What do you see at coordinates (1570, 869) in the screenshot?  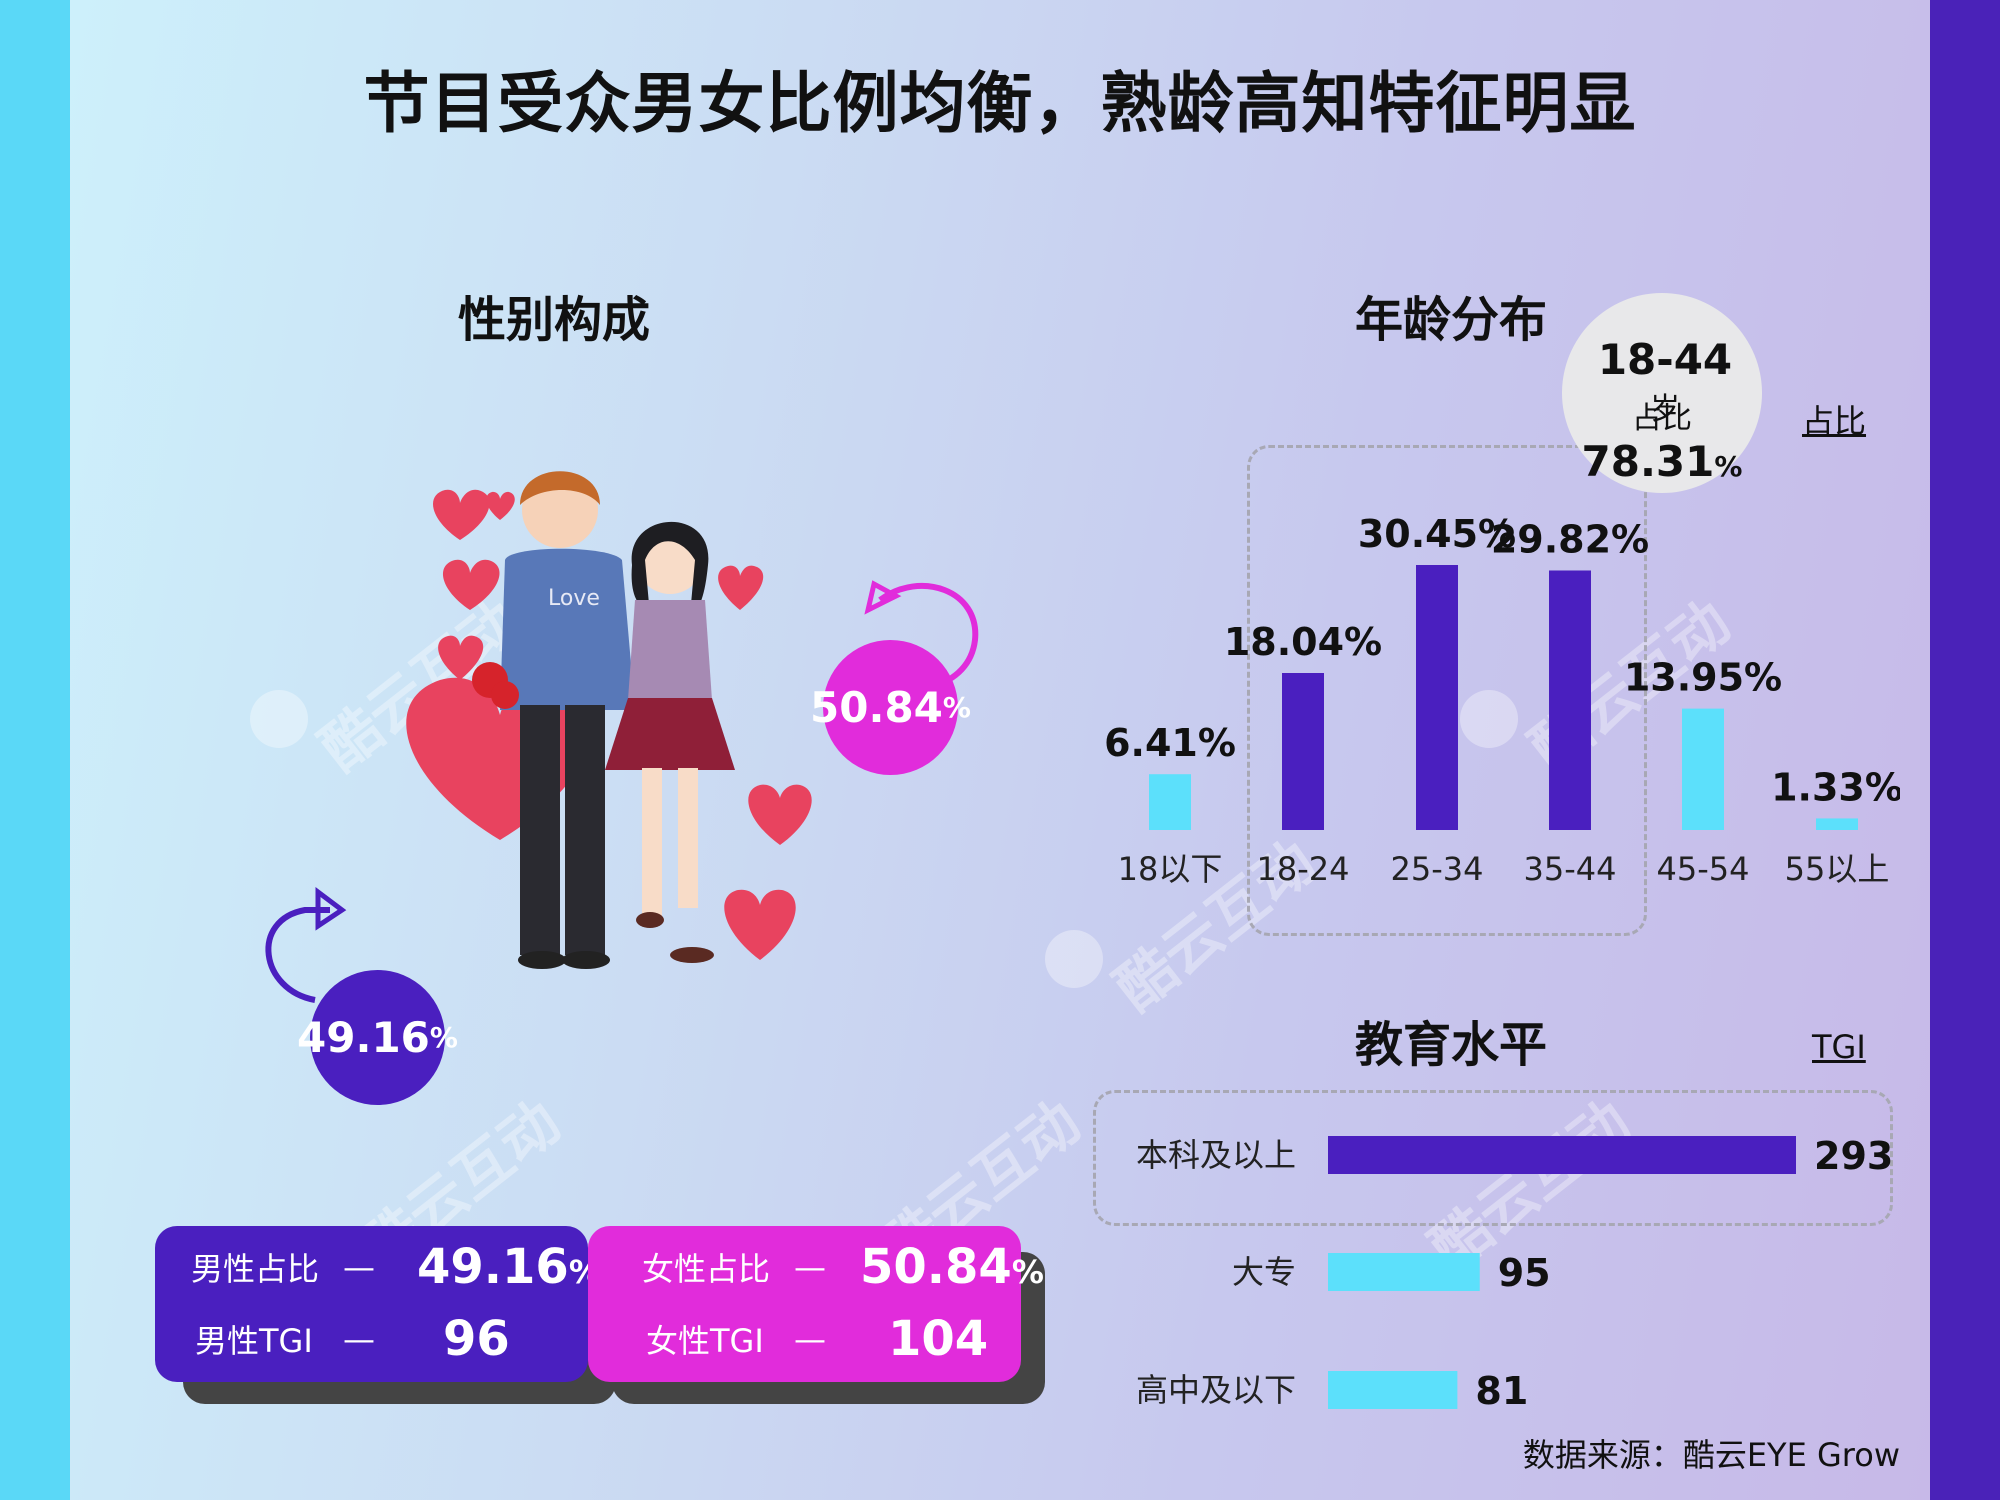 I see `age-category-label: 35-44` at bounding box center [1570, 869].